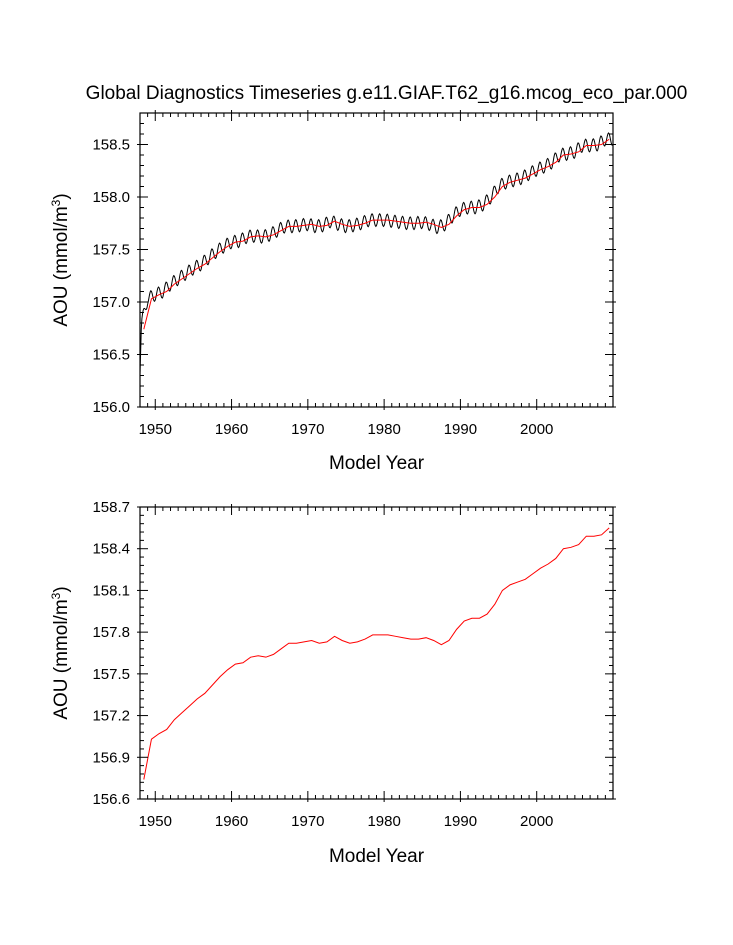 The image size is (733, 945). What do you see at coordinates (111, 632) in the screenshot?
I see `y-tick-label: 157.8` at bounding box center [111, 632].